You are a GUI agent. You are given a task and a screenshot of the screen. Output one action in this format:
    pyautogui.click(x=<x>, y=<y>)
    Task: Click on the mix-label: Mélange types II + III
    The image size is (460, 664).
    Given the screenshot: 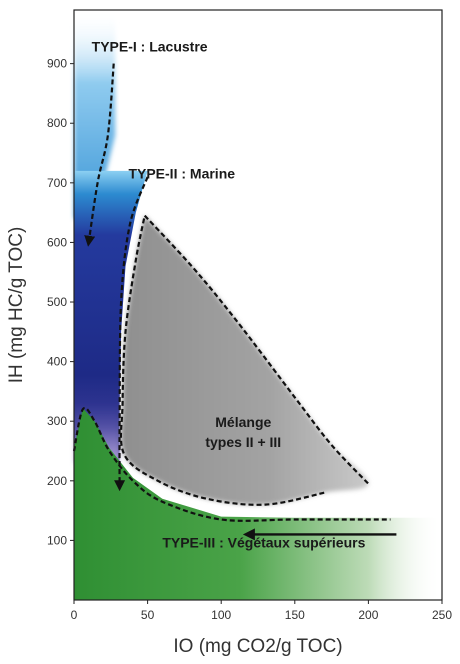 What is the action you would take?
    pyautogui.click(x=243, y=432)
    